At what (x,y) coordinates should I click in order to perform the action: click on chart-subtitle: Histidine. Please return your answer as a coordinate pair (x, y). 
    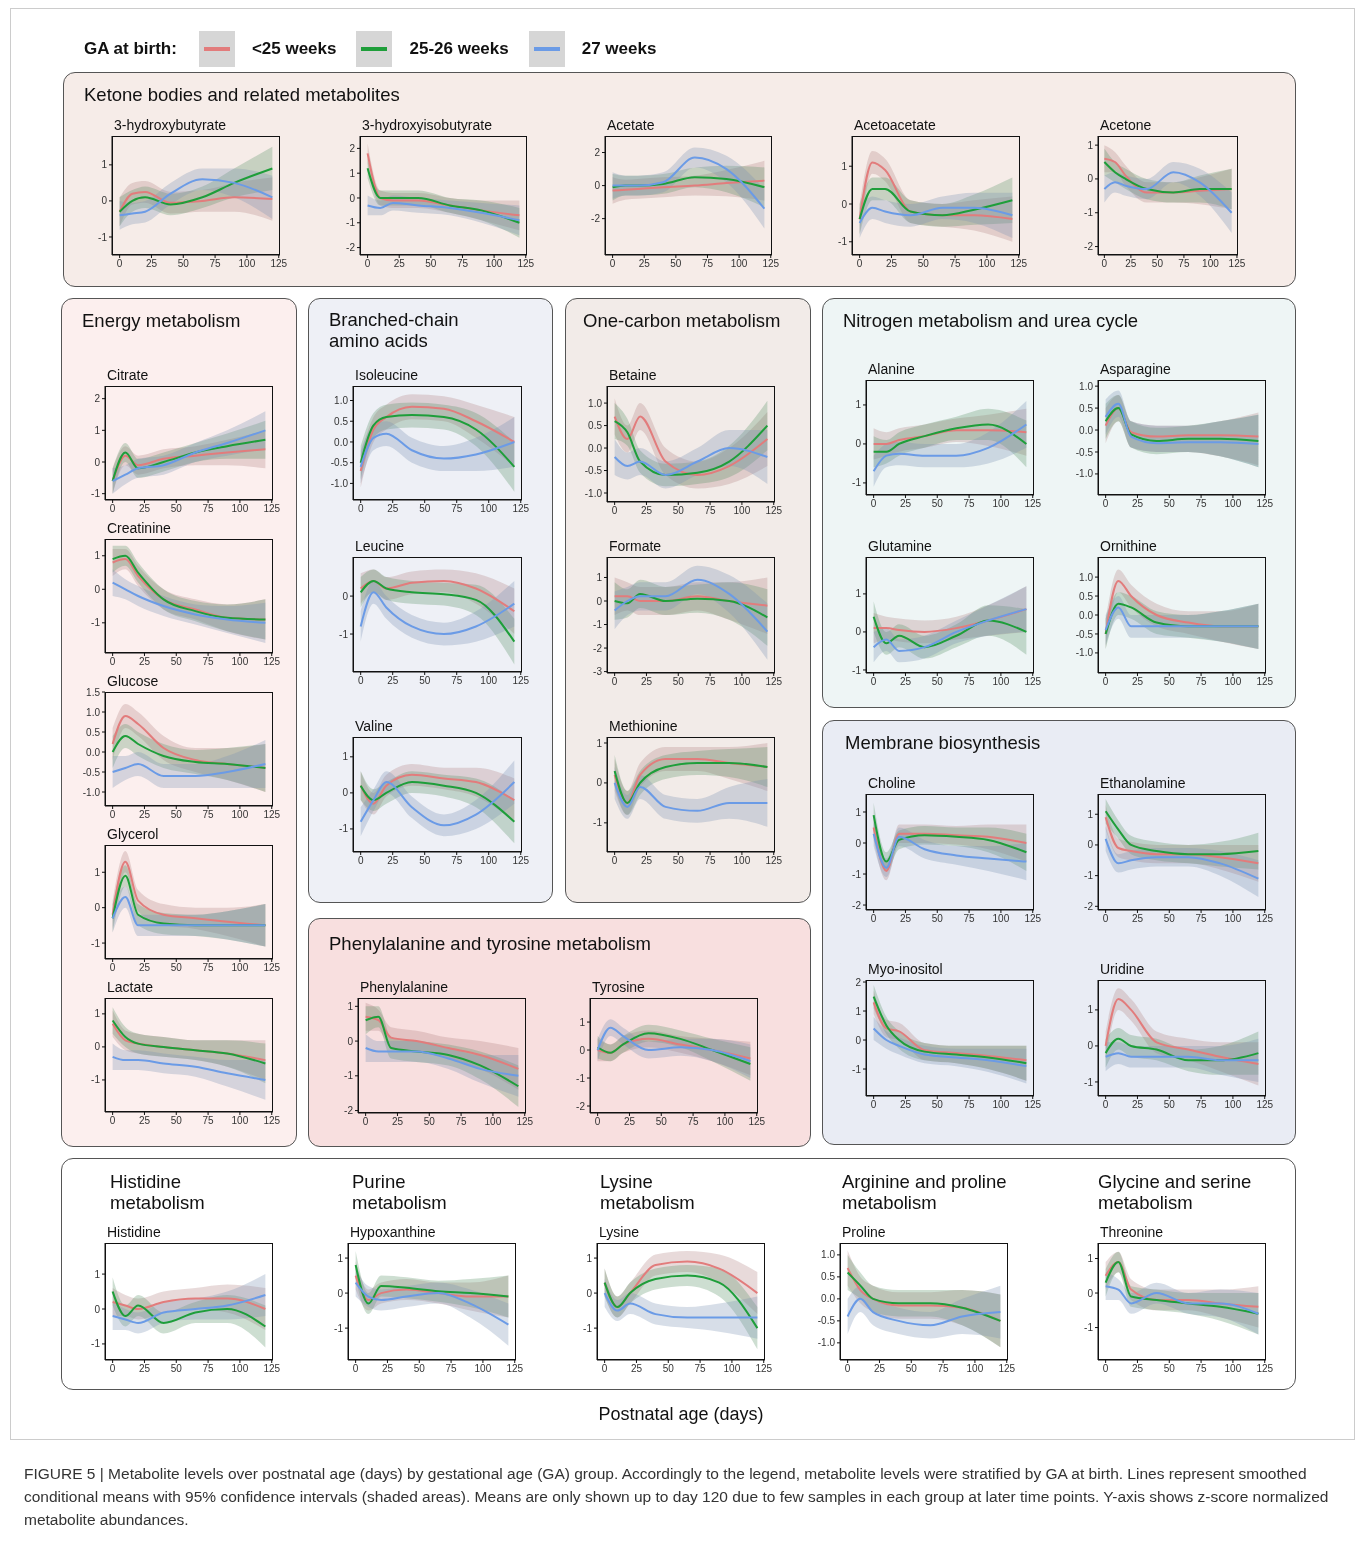
    Looking at the image, I should click on (134, 1232).